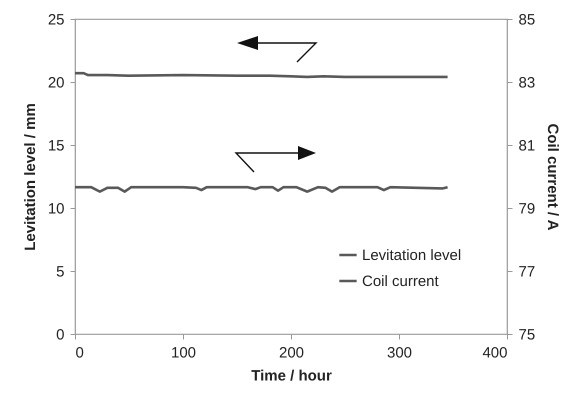 The height and width of the screenshot is (401, 582). I want to click on x-tick-label: 100, so click(183, 353).